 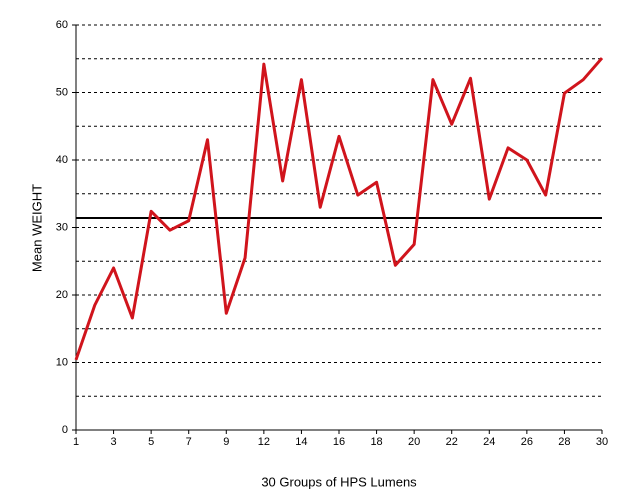 What do you see at coordinates (414, 442) in the screenshot?
I see `x-tick-label: 20` at bounding box center [414, 442].